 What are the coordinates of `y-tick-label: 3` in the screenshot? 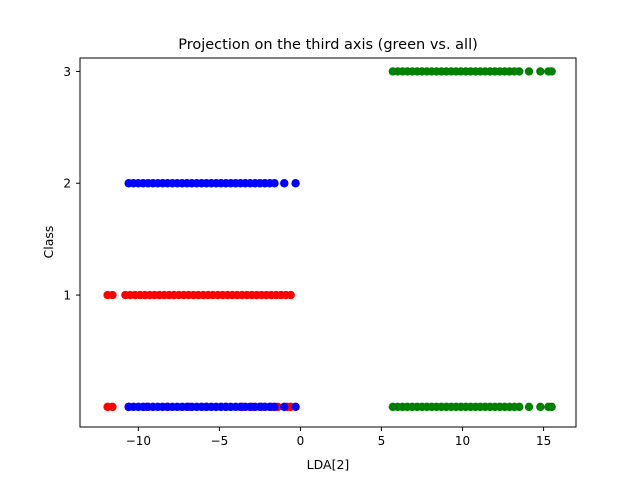 It's located at (67, 72).